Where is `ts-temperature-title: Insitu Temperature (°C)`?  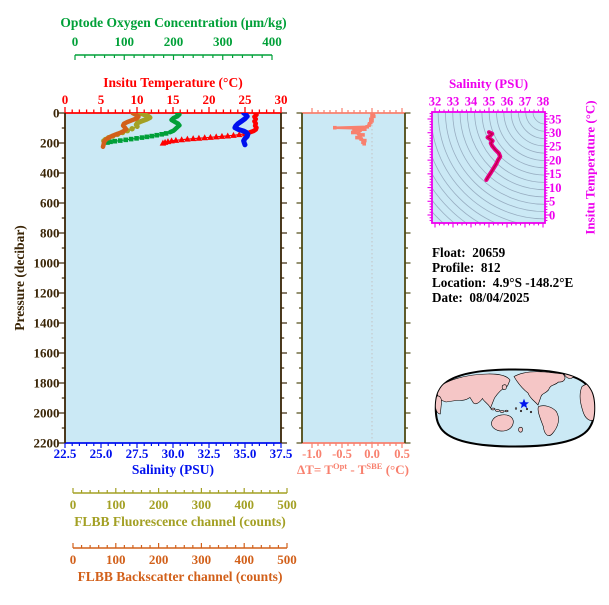
ts-temperature-title: Insitu Temperature (°C) is located at coordinates (590, 167).